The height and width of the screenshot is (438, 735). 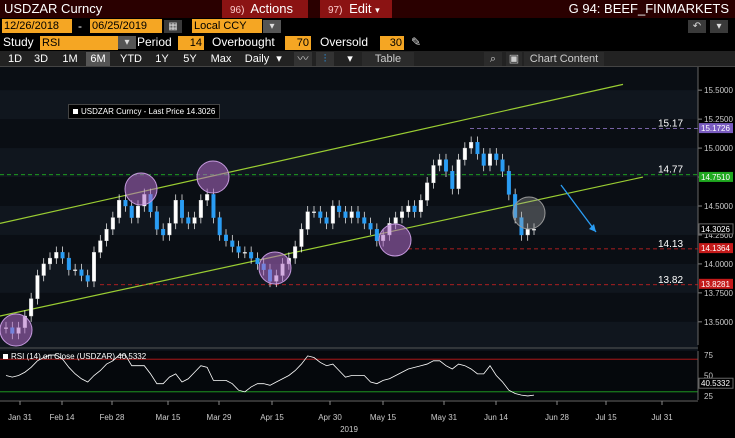 I want to click on chart-legend: USDZAR Curncy - Last Price 14.3026, so click(x=144, y=111).